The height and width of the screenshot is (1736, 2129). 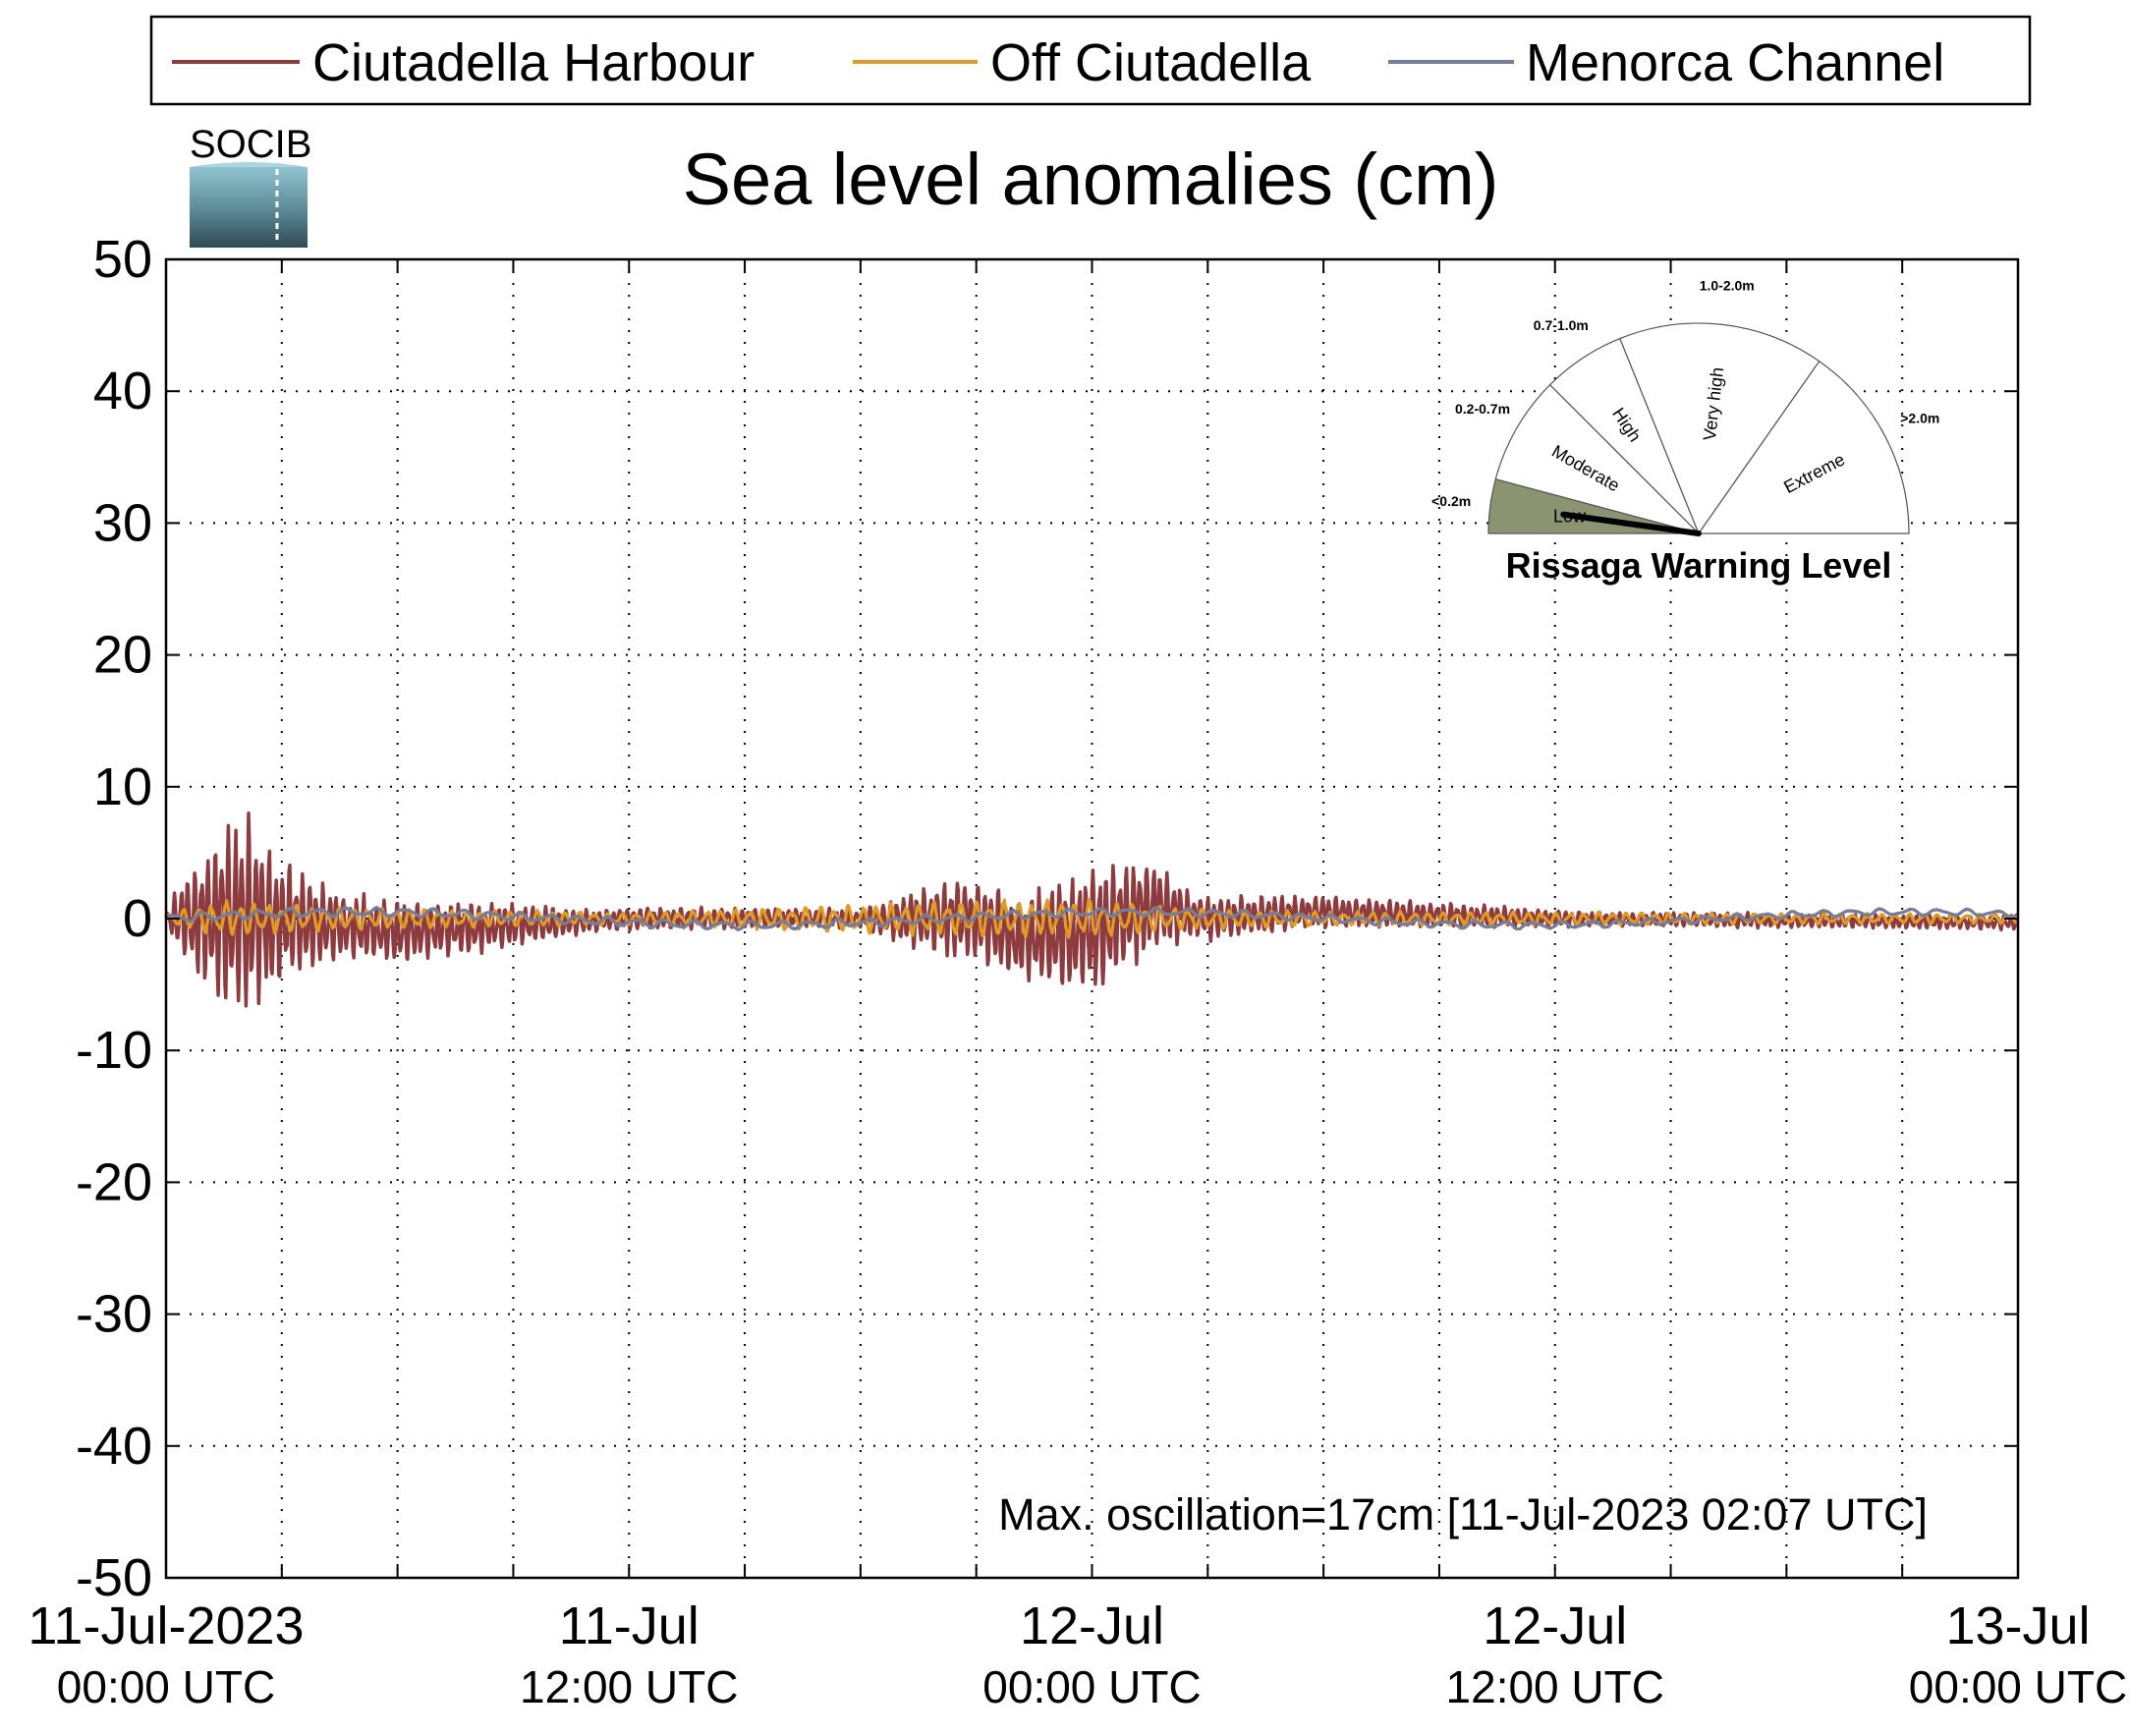 I want to click on legend-item-menorca-channel: Menorca Channel, so click(x=1666, y=62).